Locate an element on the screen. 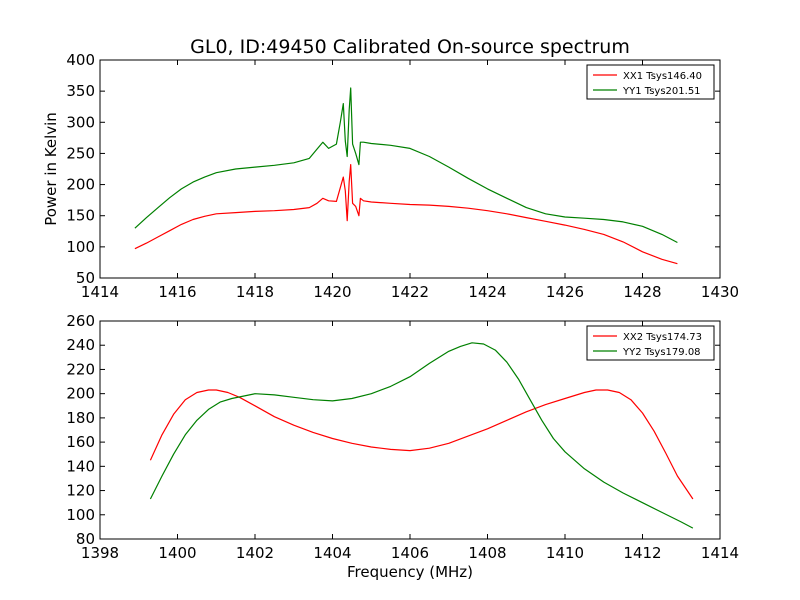 Image resolution: width=800 pixels, height=600 pixels. x-tick-label: 1424 is located at coordinates (487, 292).